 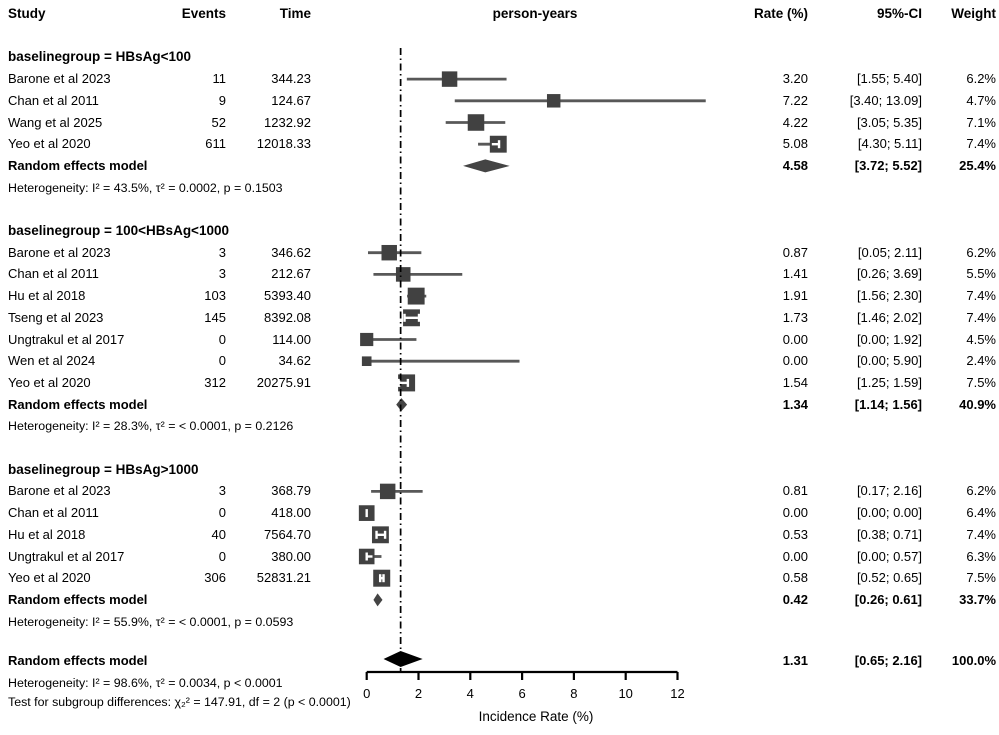 I want to click on rate-value: 7.22, so click(x=795, y=100).